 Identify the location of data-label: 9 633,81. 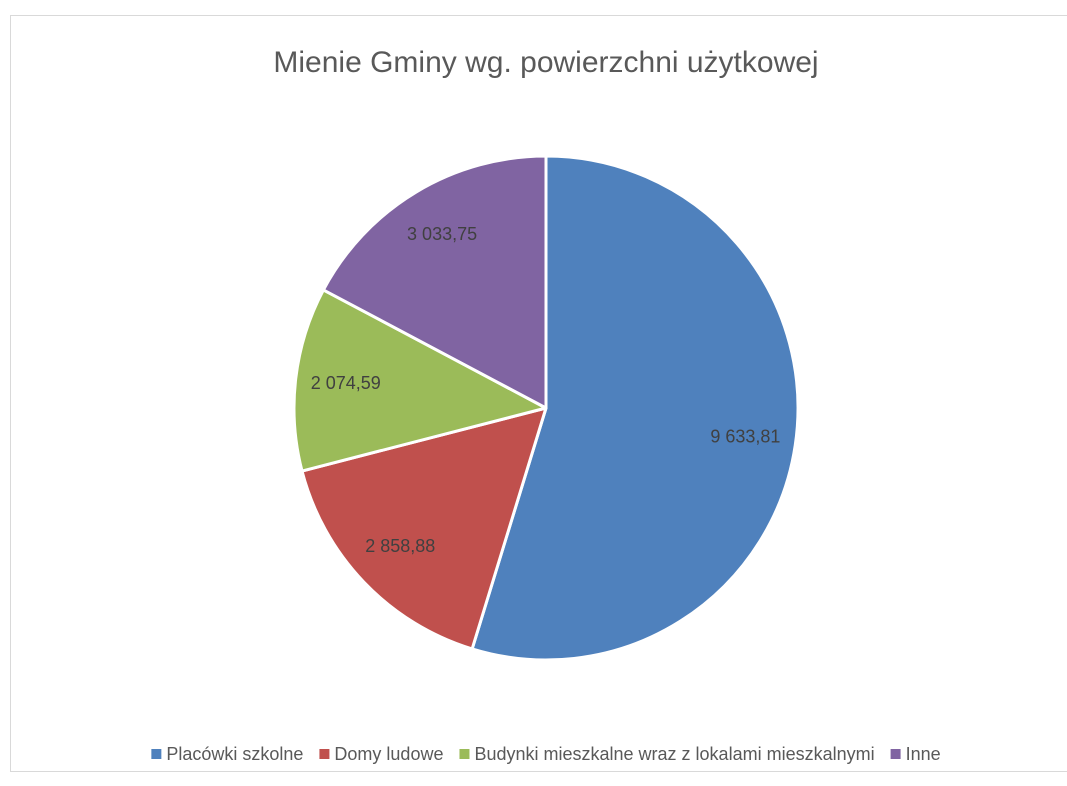
(745, 437).